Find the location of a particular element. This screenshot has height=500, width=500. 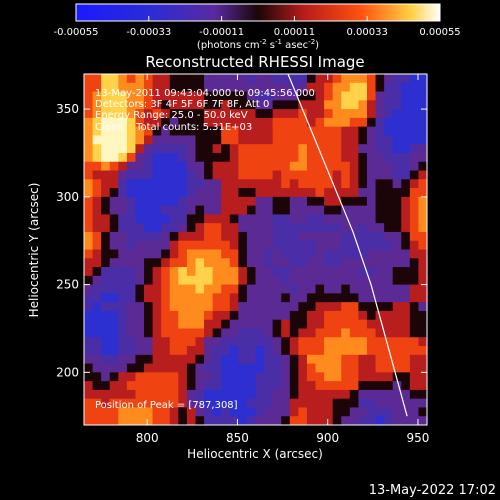

colorbar is located at coordinates (258, 12).